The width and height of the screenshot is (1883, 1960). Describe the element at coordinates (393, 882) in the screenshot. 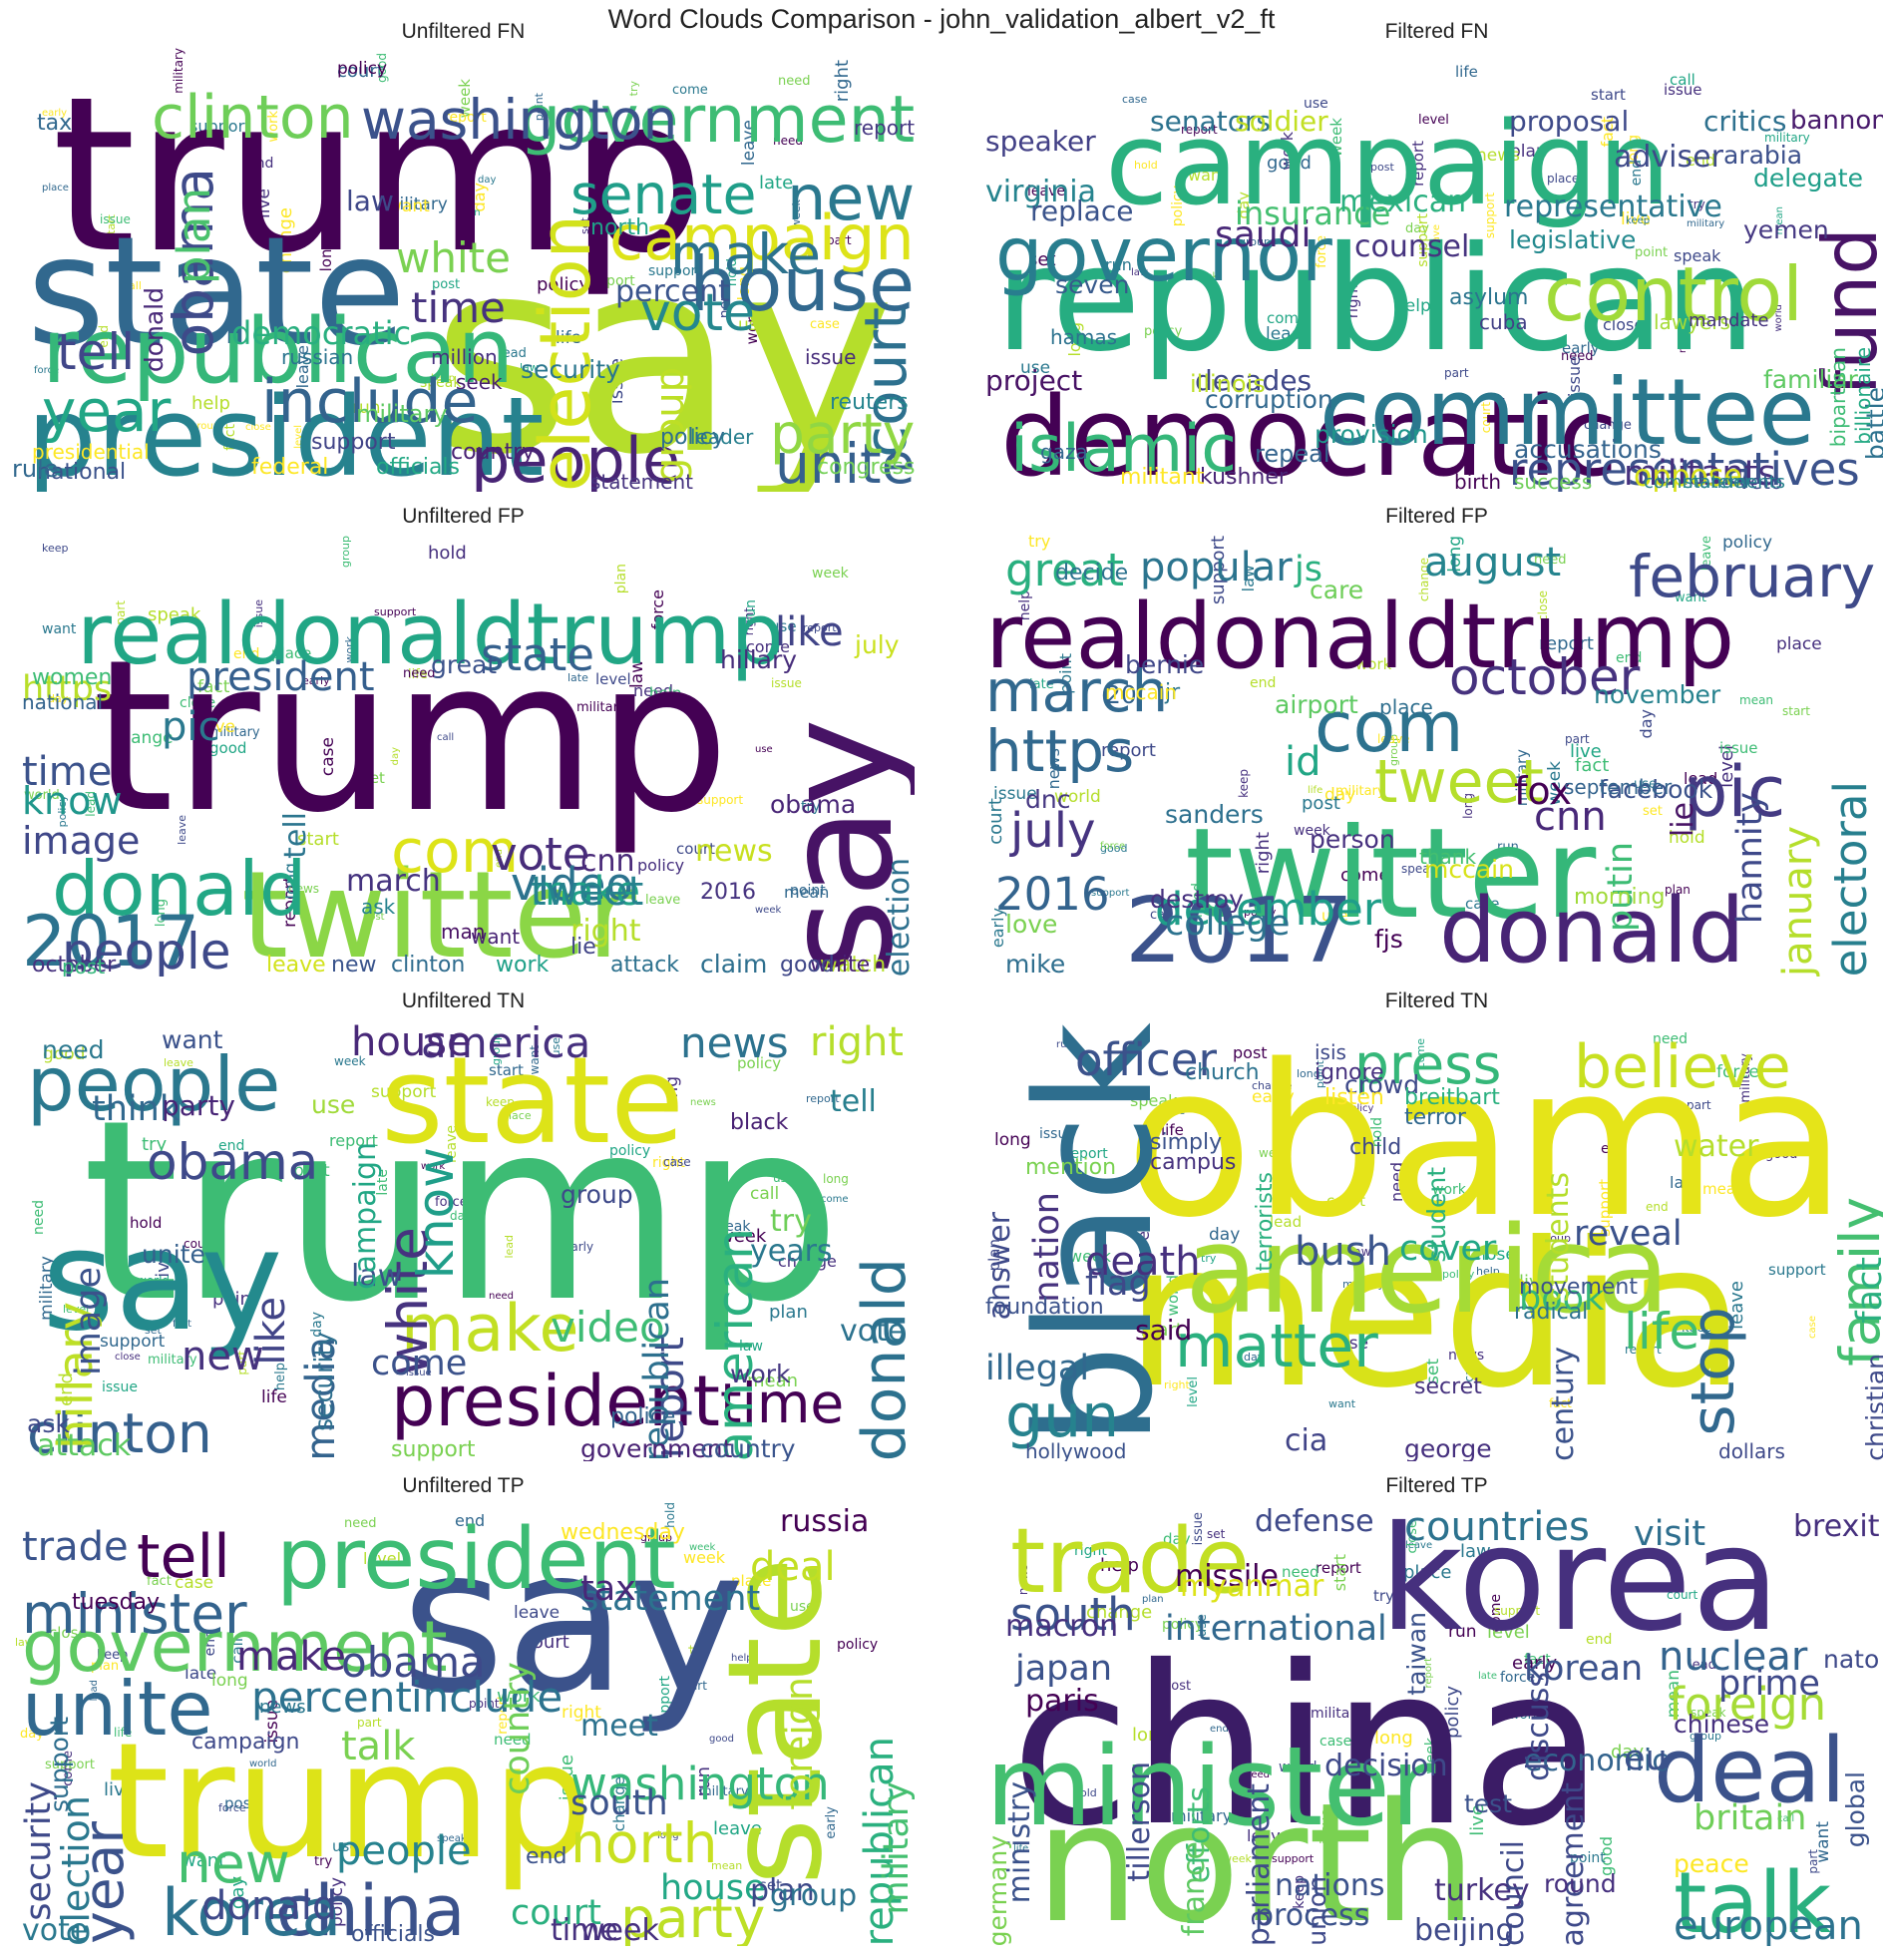

I see `cloud-word: march` at that location.